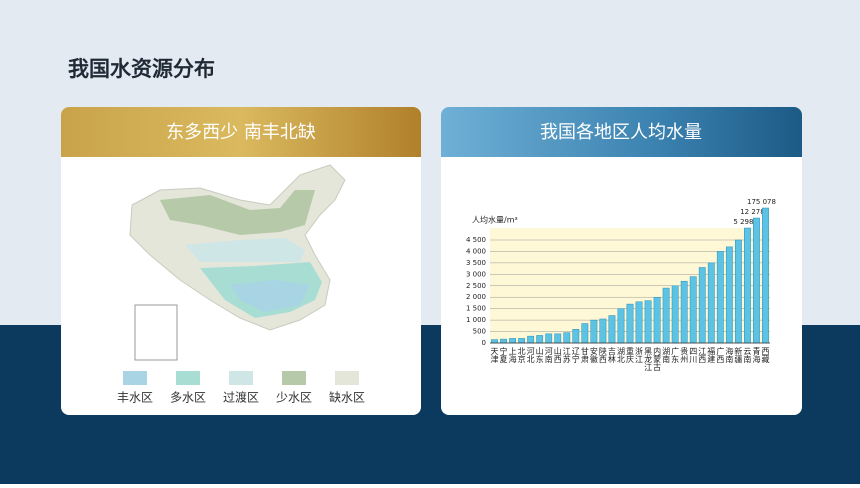 This screenshot has width=860, height=488. Describe the element at coordinates (756, 355) in the screenshot. I see `x-tick-label: 青海` at that location.